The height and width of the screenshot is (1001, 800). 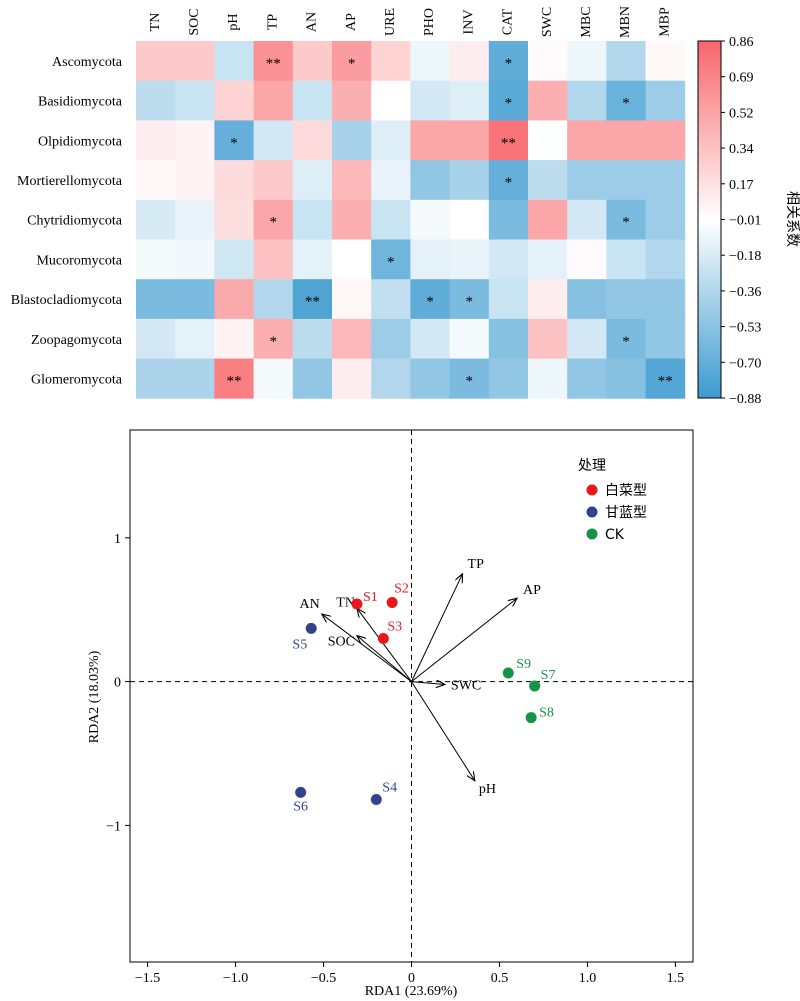 What do you see at coordinates (745, 399) in the screenshot?
I see `colorbar-tick-label: −0.88` at bounding box center [745, 399].